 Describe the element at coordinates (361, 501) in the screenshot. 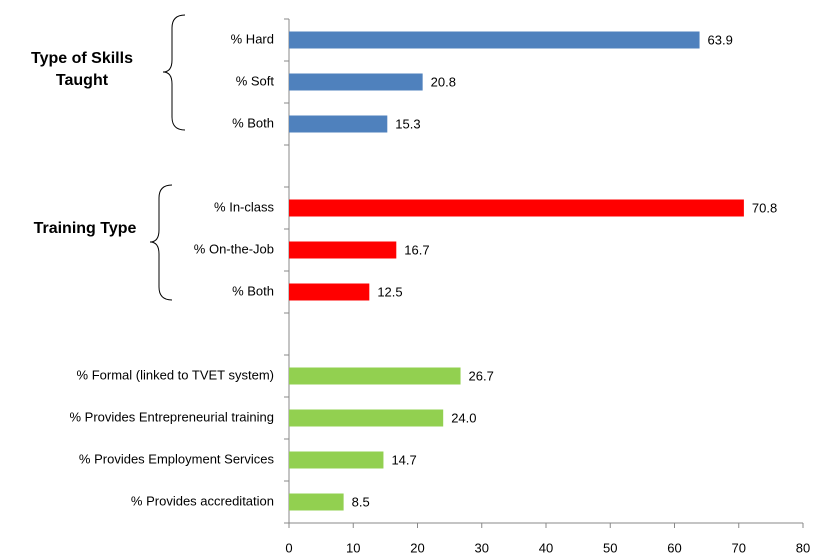

I see `value-label: 8.5` at that location.